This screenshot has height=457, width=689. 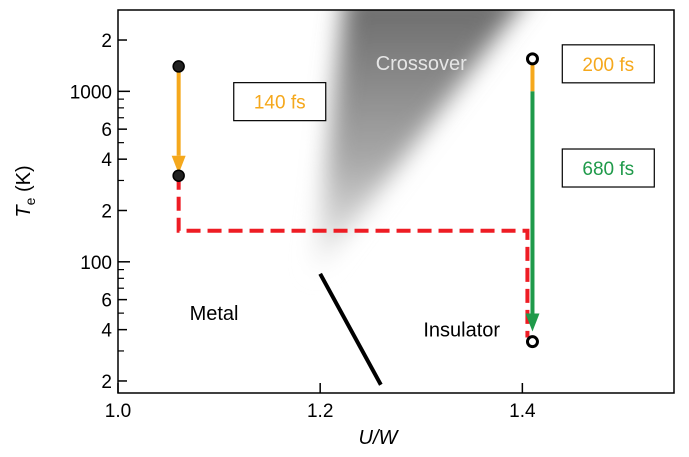 I want to click on transition-label: 680 fs, so click(x=608, y=169).